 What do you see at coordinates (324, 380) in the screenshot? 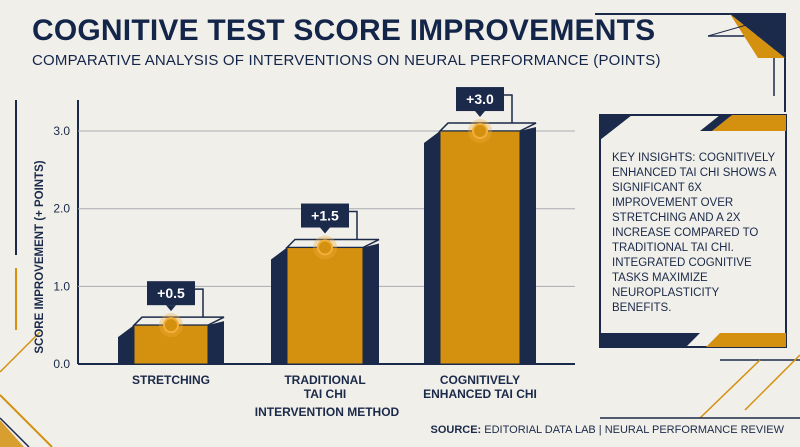
I see `x-tick-label: TRADITIONAL` at bounding box center [324, 380].